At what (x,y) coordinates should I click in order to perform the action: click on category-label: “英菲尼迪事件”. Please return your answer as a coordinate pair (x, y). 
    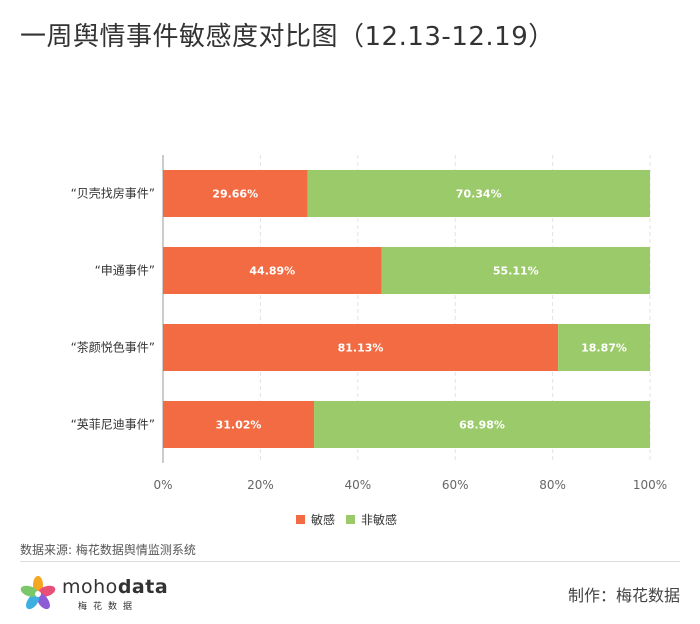
    Looking at the image, I should click on (113, 425).